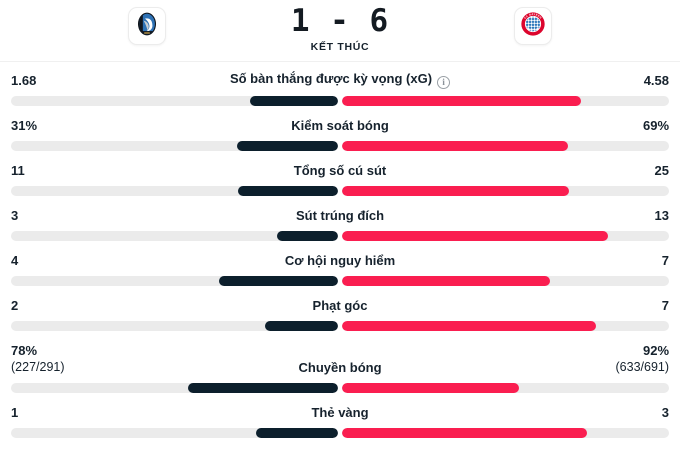 The width and height of the screenshot is (680, 457). Describe the element at coordinates (340, 224) in the screenshot. I see `stat-row-shots-on-target: 3 Sút trúng đích 13` at that location.